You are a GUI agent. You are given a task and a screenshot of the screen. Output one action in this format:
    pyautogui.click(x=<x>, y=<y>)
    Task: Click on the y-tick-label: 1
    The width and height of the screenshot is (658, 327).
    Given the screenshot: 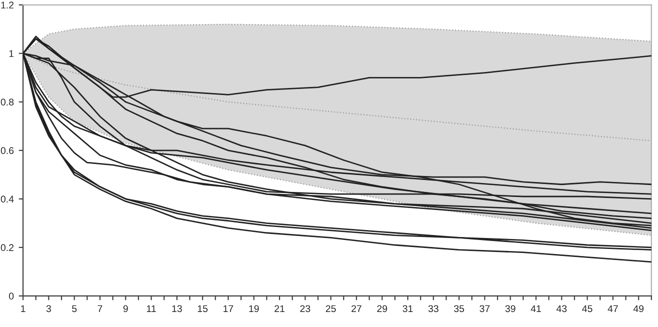 What is the action you would take?
    pyautogui.click(x=11, y=53)
    